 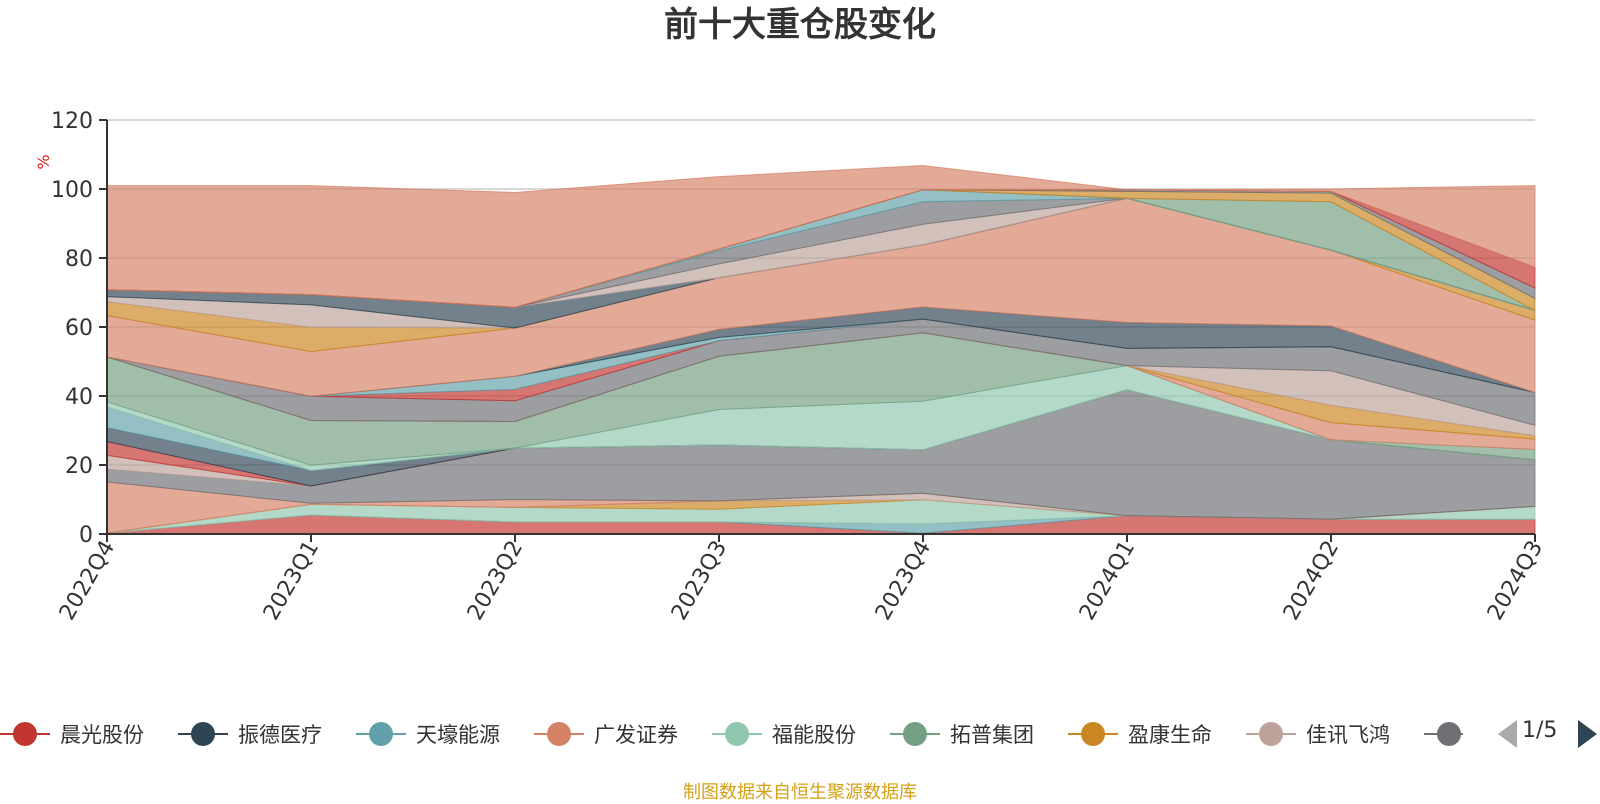 I want to click on legend-label: 广发证券, so click(x=636, y=735).